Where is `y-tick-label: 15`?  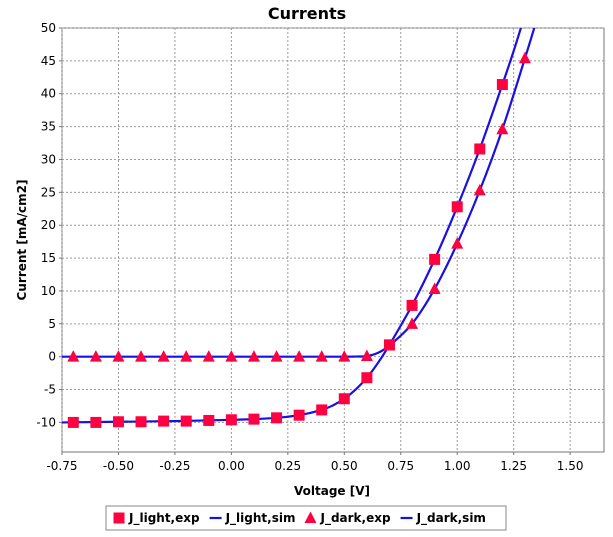 y-tick-label: 15 is located at coordinates (48, 258).